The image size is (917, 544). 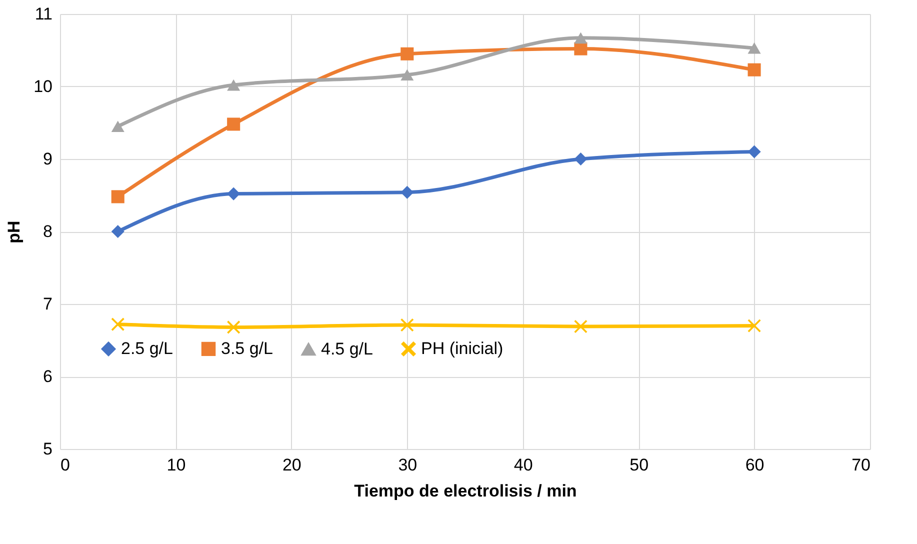 What do you see at coordinates (462, 348) in the screenshot?
I see `legend-label: PH (inicial)` at bounding box center [462, 348].